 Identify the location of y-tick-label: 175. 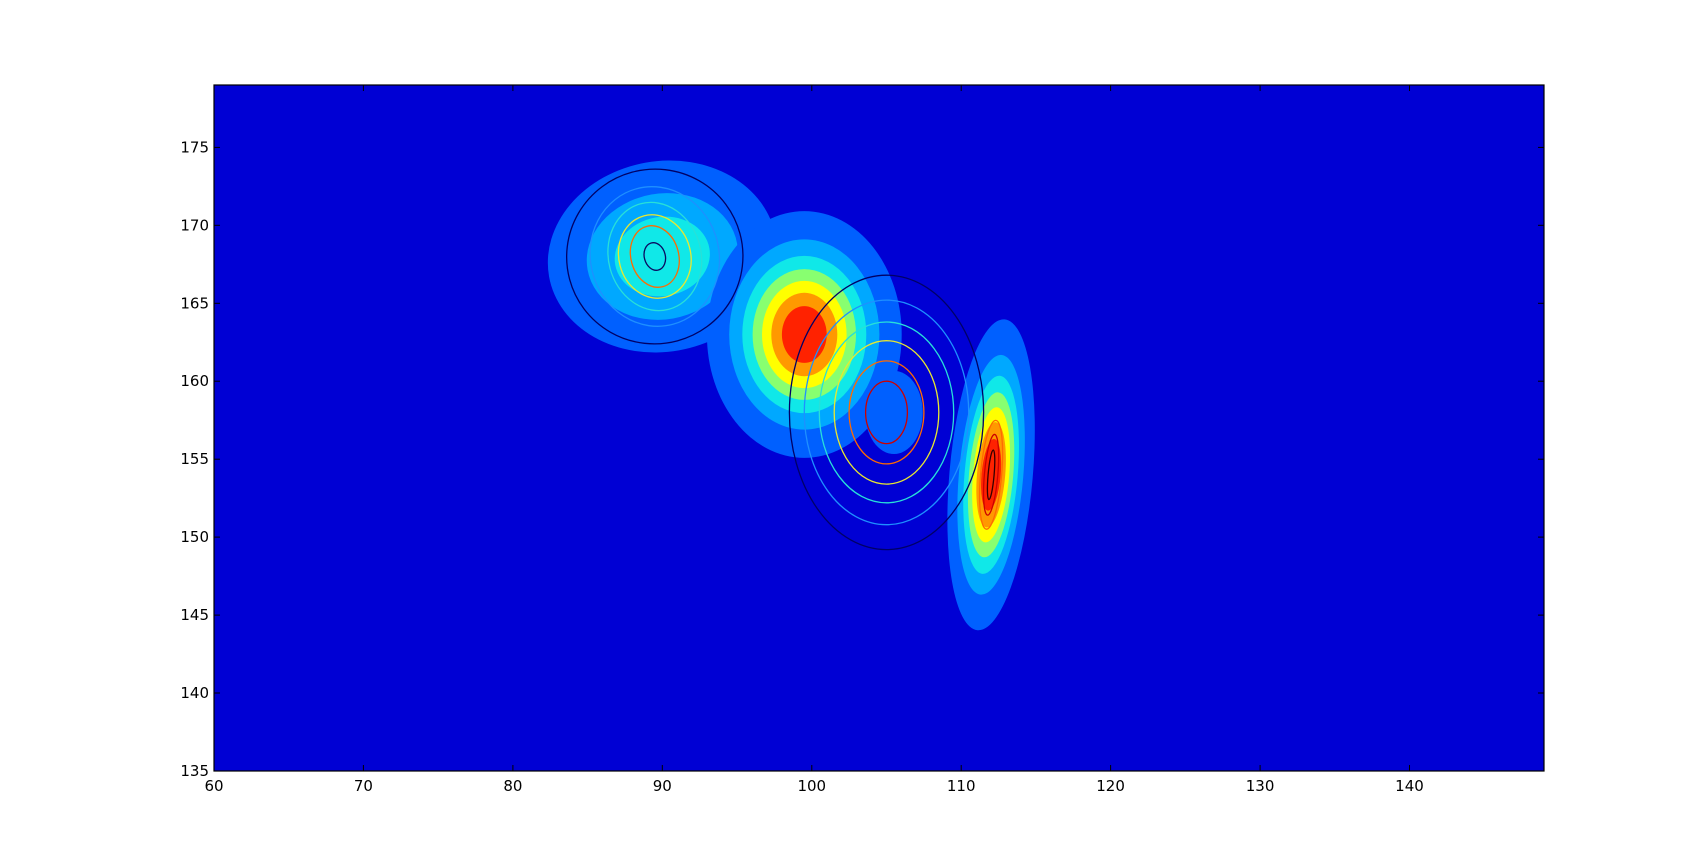
(194, 147).